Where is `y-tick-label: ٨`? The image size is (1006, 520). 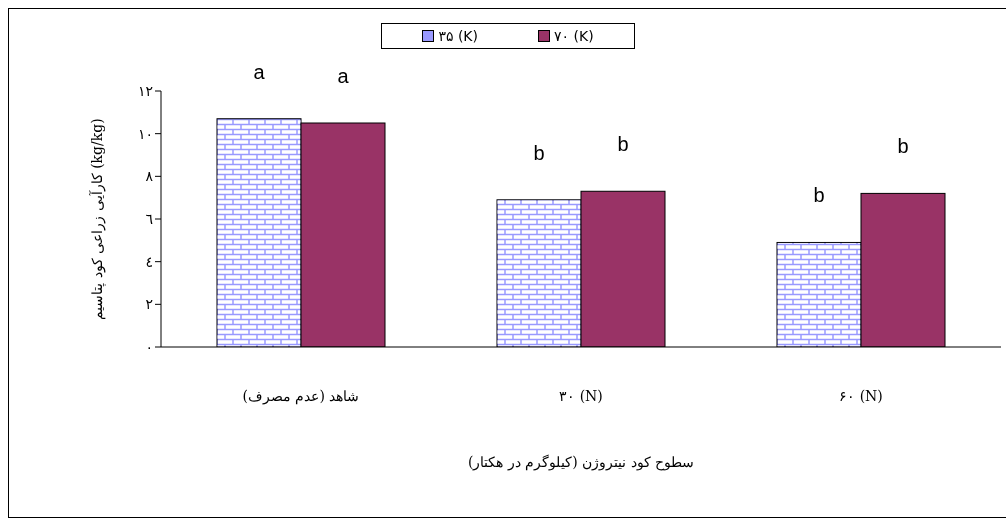 y-tick-label: ٨ is located at coordinates (149, 176).